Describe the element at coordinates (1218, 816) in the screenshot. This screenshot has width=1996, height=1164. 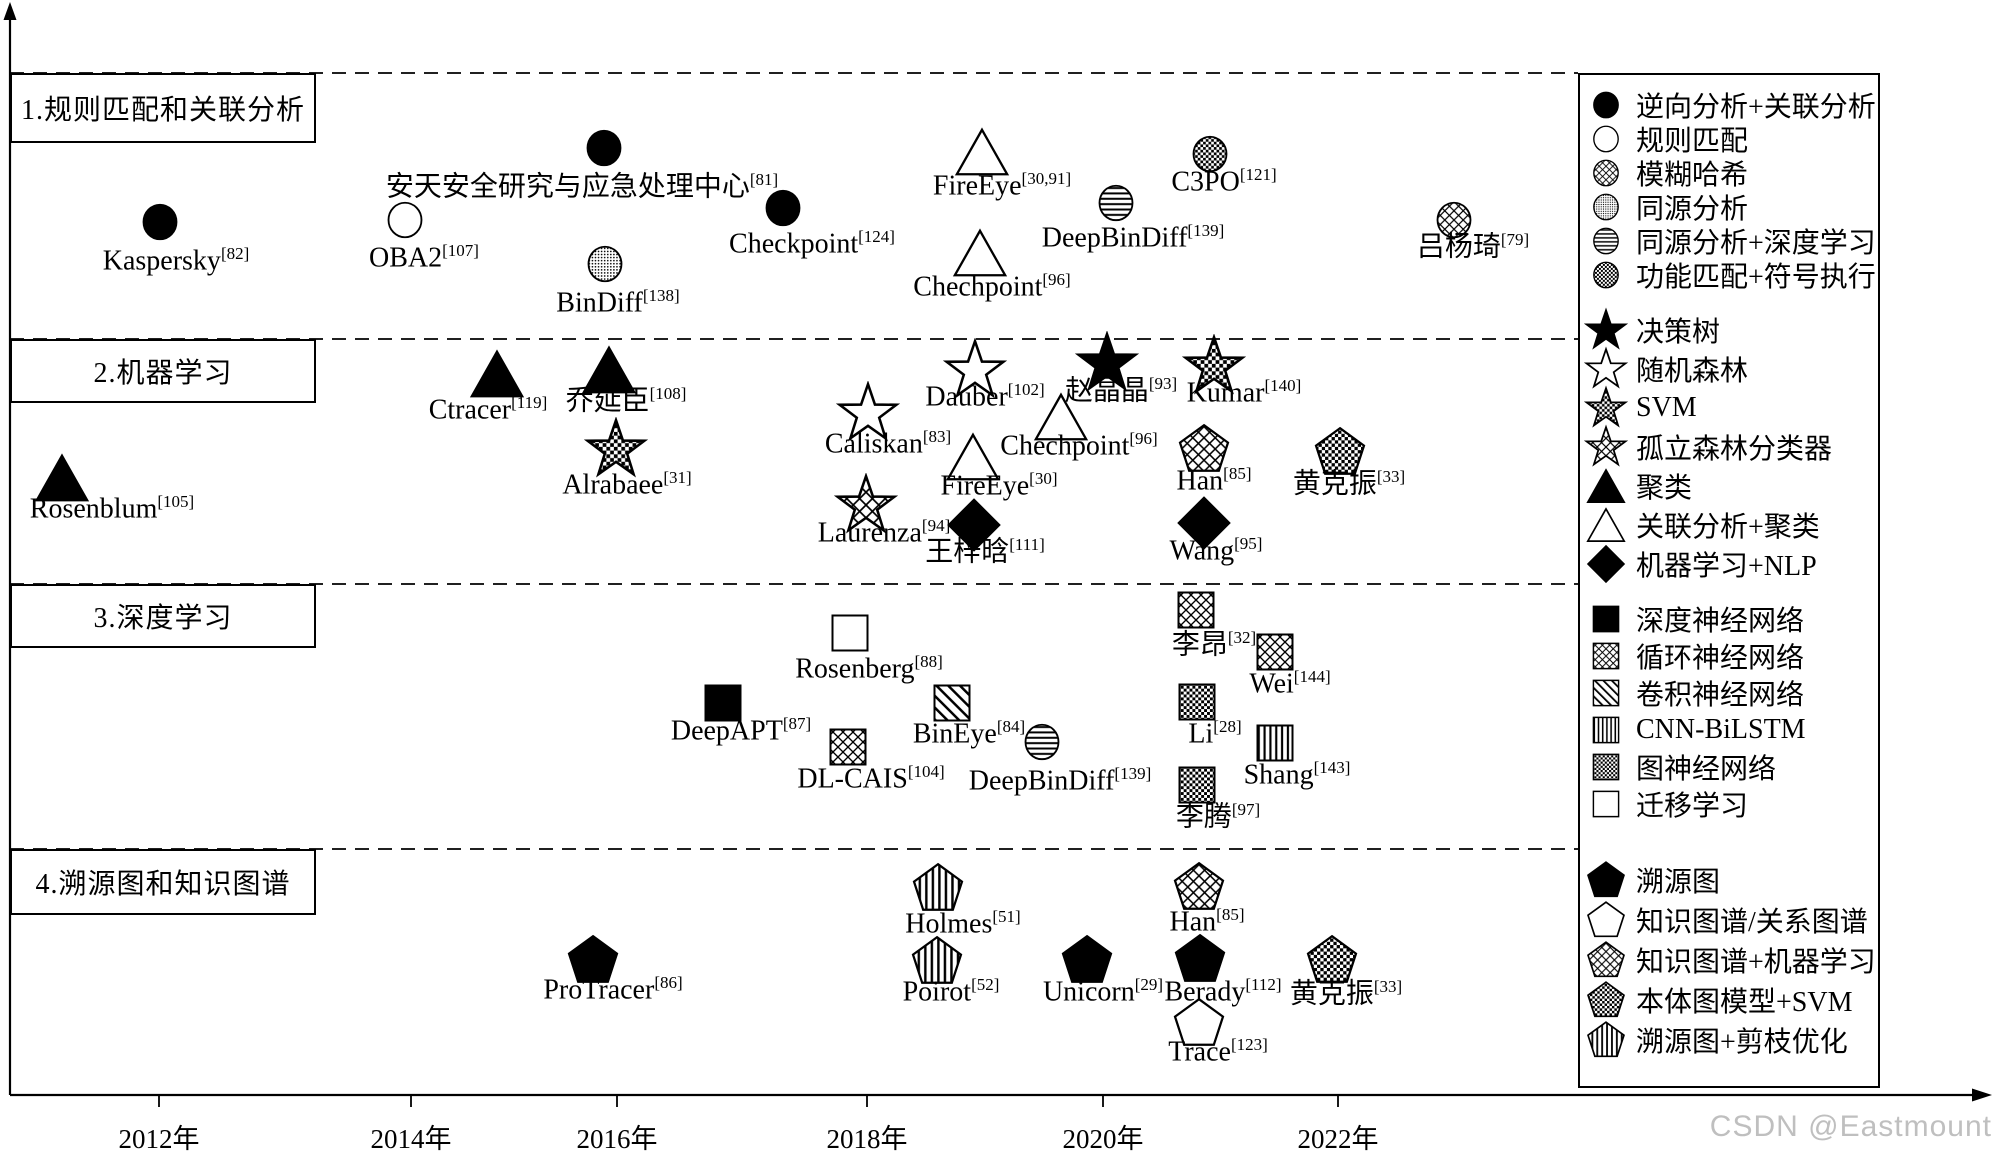
I see `point-label: 李腾[97]` at that location.